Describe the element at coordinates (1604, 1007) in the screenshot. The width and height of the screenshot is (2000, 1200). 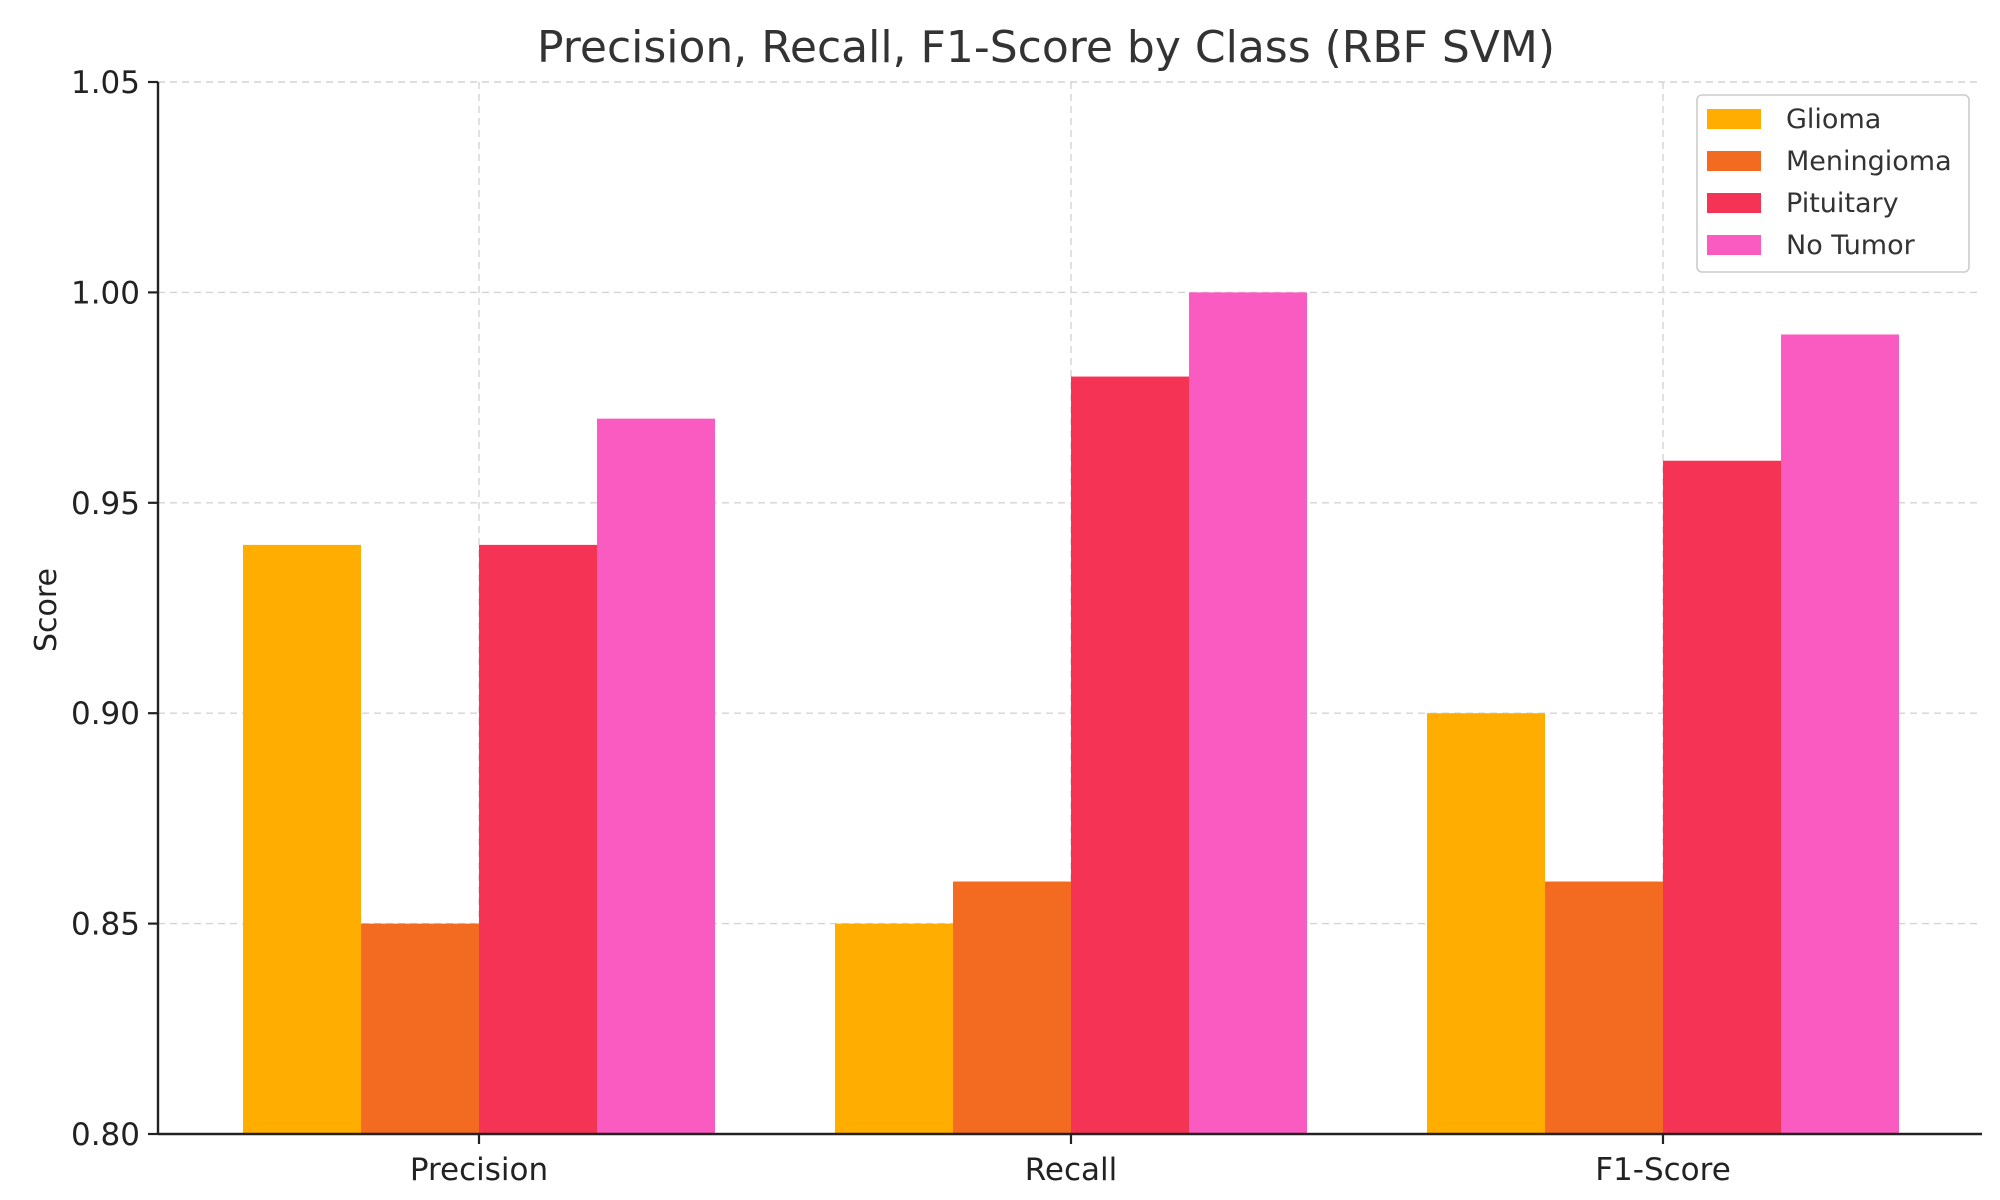
I see `bar-meningioma-f1-score` at that location.